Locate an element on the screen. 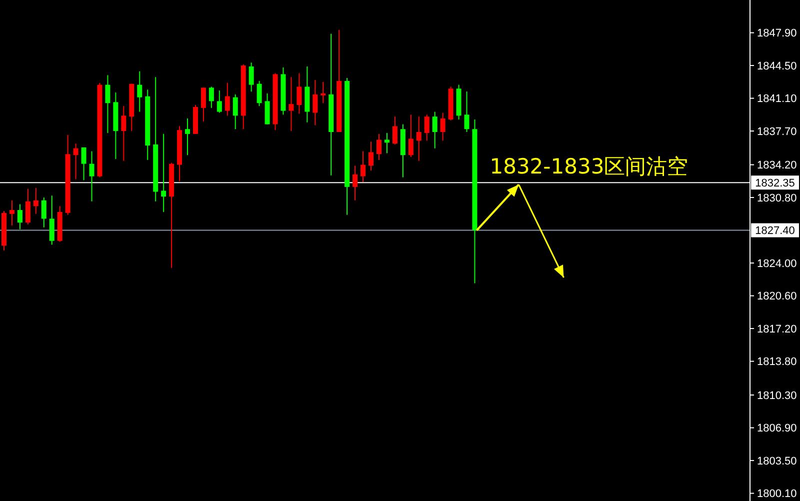  y-tick-label: 1834.20 is located at coordinates (777, 166).